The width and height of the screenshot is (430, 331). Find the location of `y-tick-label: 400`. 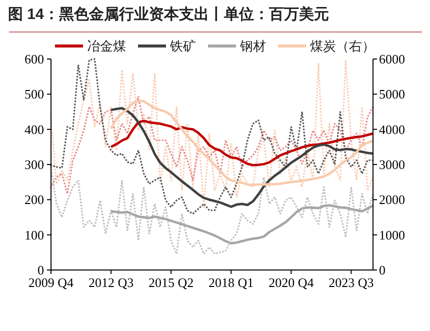

y-tick-label: 400 is located at coordinates (34, 129).